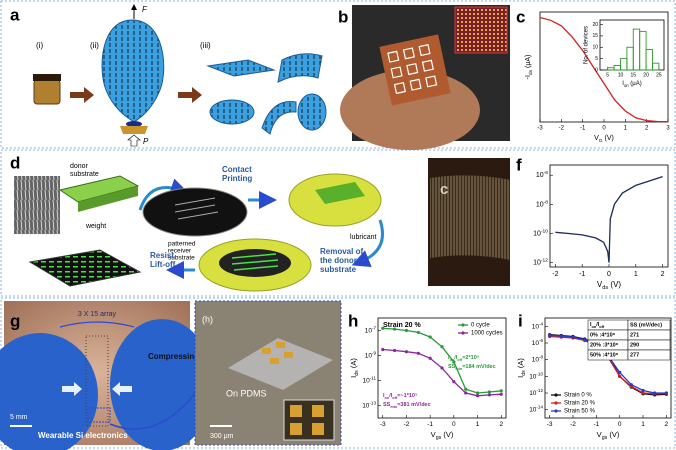 This screenshot has width=676, height=450. I want to click on panel-label: d, so click(15, 162).